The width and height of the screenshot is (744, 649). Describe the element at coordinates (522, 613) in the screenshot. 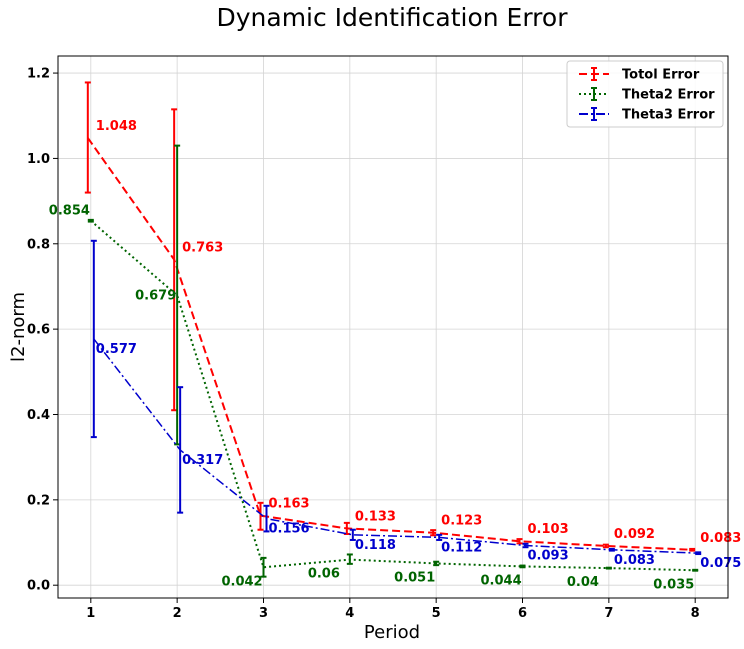

I see `x-tick-label: 6` at that location.